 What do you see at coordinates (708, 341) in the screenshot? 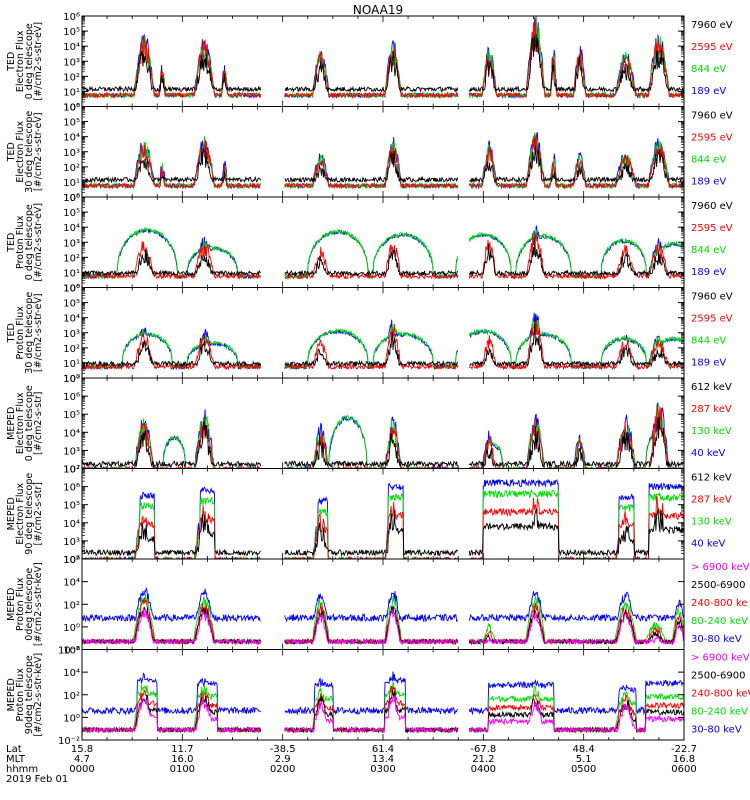
I see `legend-entry: 844 eV` at bounding box center [708, 341].